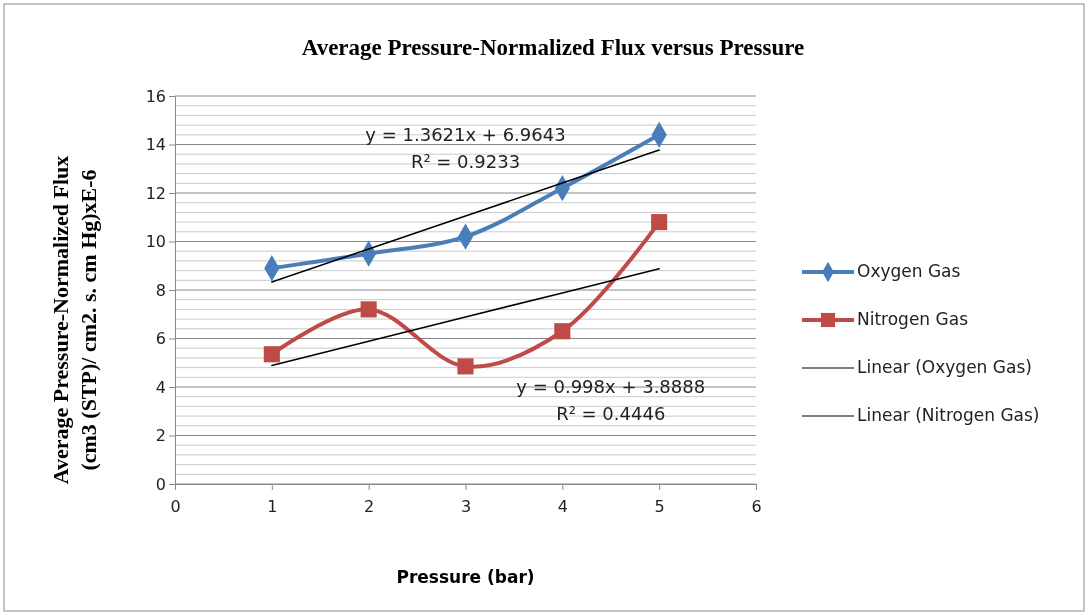  Describe the element at coordinates (948, 415) in the screenshot. I see `legend-label: Linear (Nitrogen Gas)` at that location.